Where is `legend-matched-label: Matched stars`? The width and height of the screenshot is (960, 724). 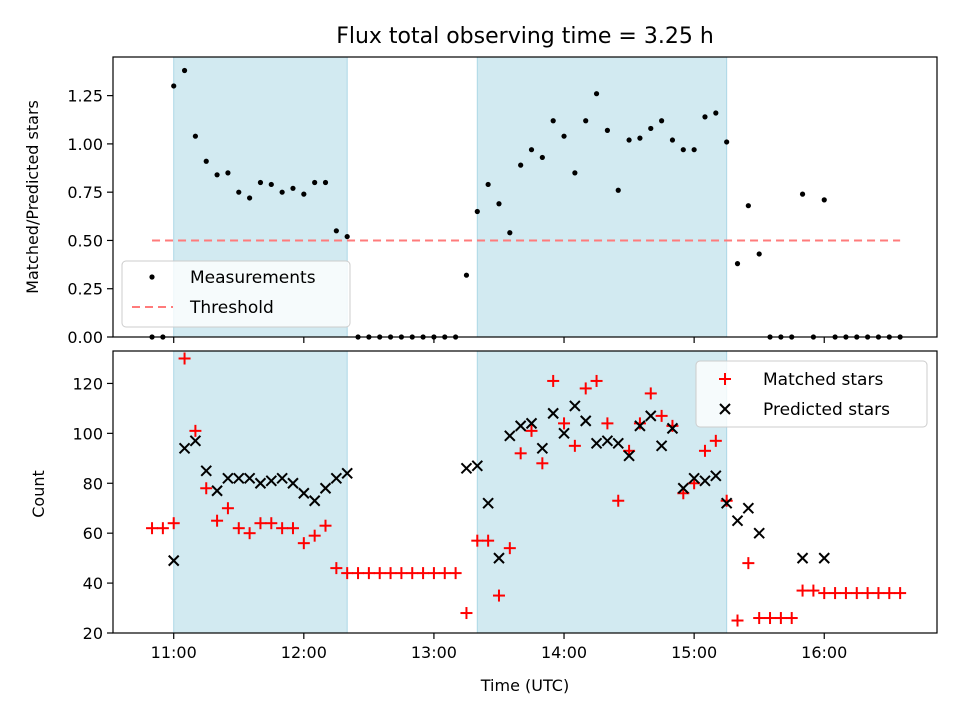
legend-matched-label: Matched stars is located at coordinates (823, 380).